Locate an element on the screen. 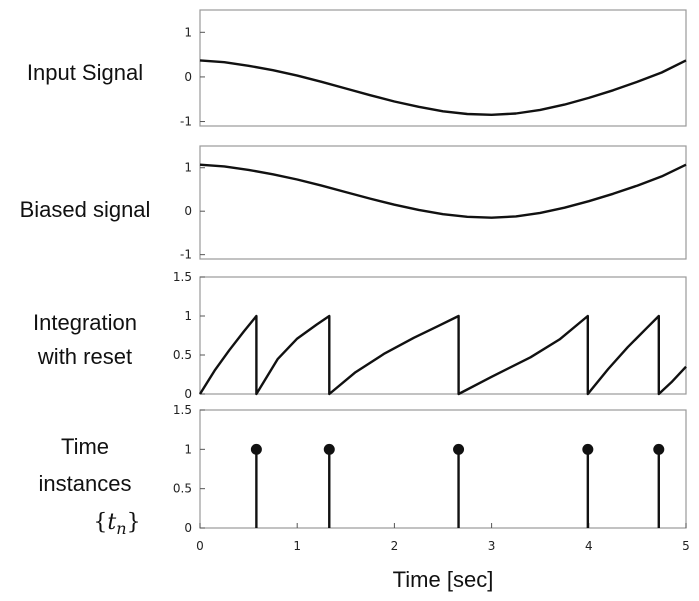 The height and width of the screenshot is (601, 699). y-axis-label: instances is located at coordinates (85, 483).